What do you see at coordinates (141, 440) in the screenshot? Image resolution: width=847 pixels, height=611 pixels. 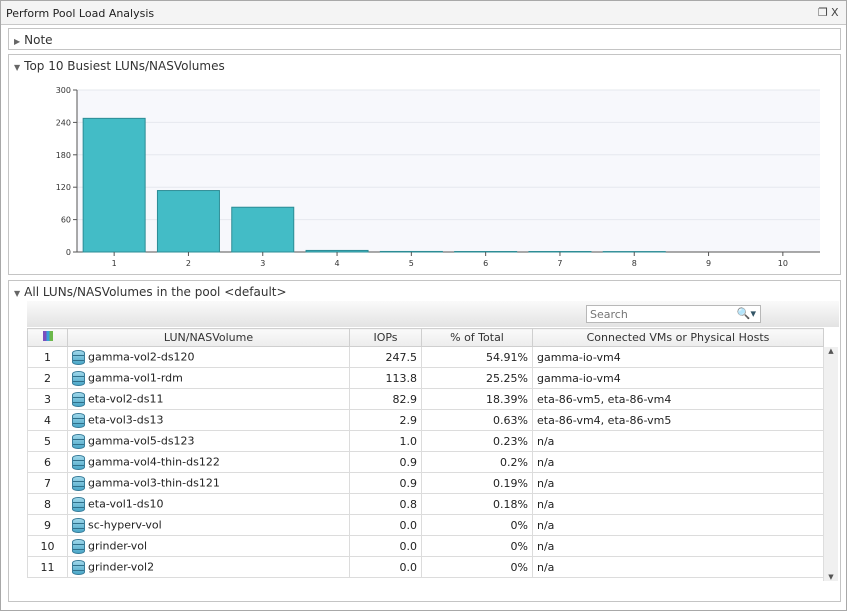 I see `lun-name: gamma-vol5-ds123` at bounding box center [141, 440].